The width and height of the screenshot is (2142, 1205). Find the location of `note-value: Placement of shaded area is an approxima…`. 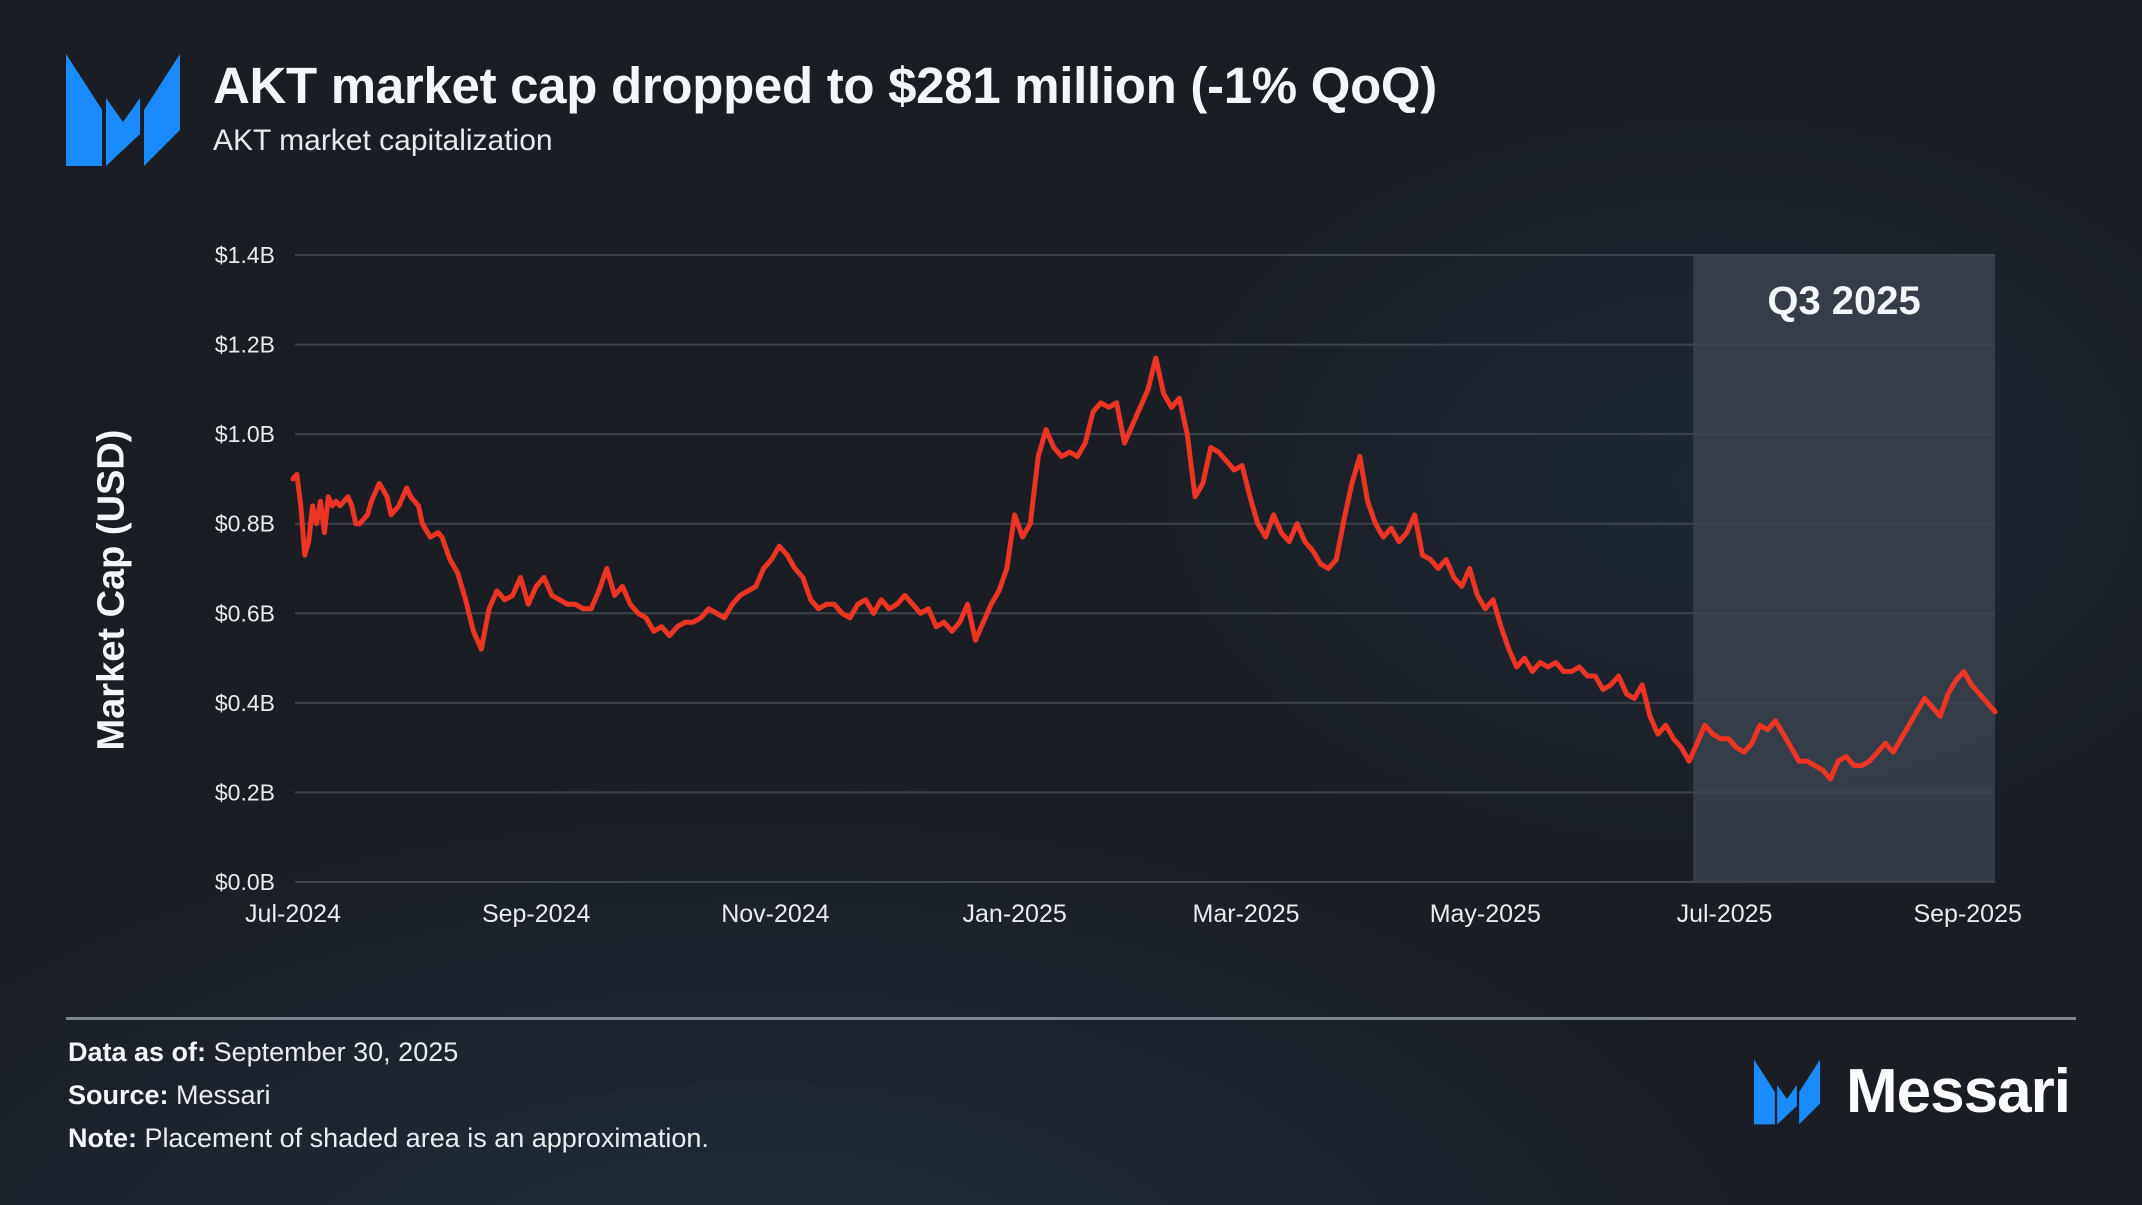

note-value: Placement of shaded area is an approxima… is located at coordinates (426, 1138).